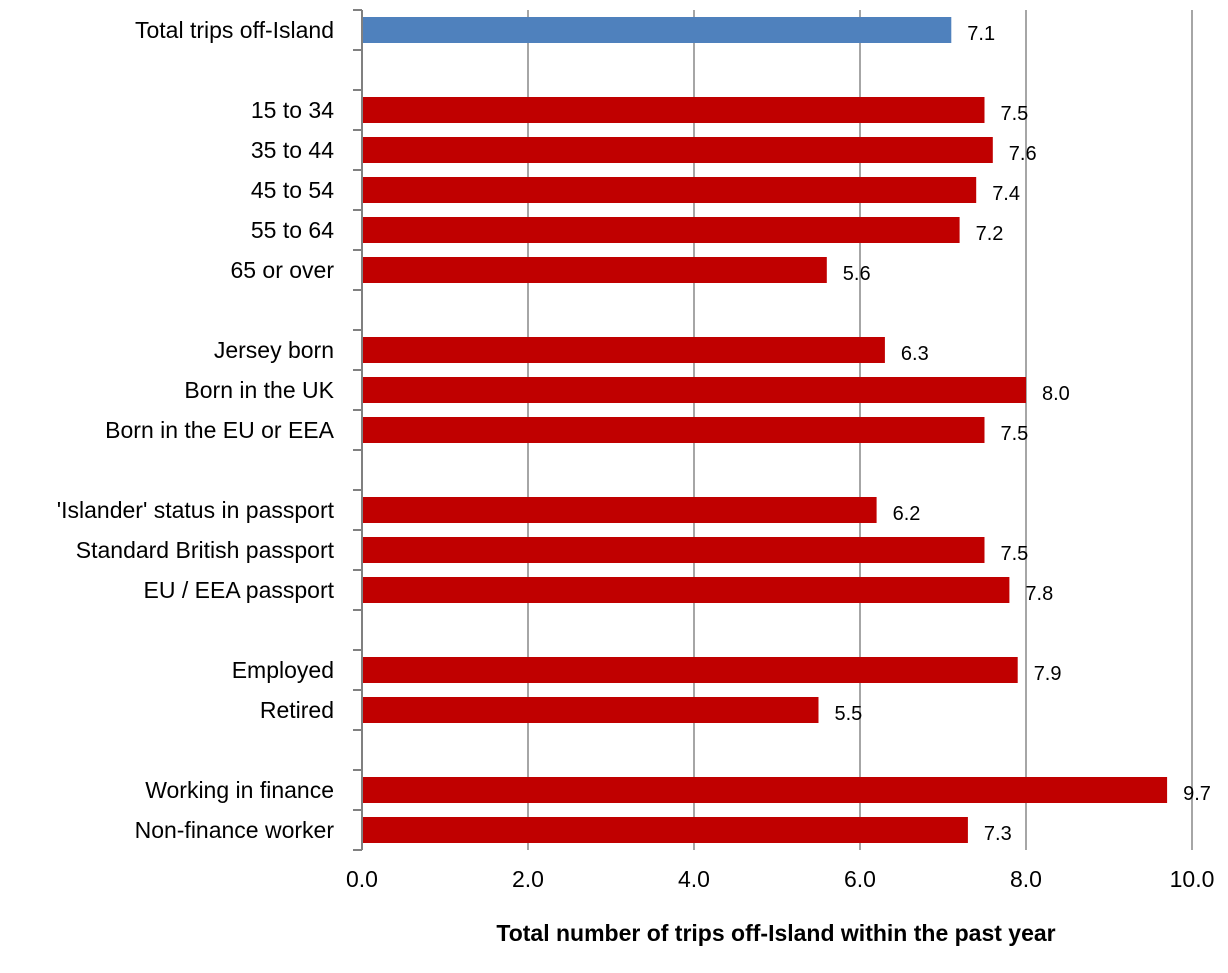 The height and width of the screenshot is (973, 1228). Describe the element at coordinates (1039, 594) in the screenshot. I see `data-label: 7.8` at that location.